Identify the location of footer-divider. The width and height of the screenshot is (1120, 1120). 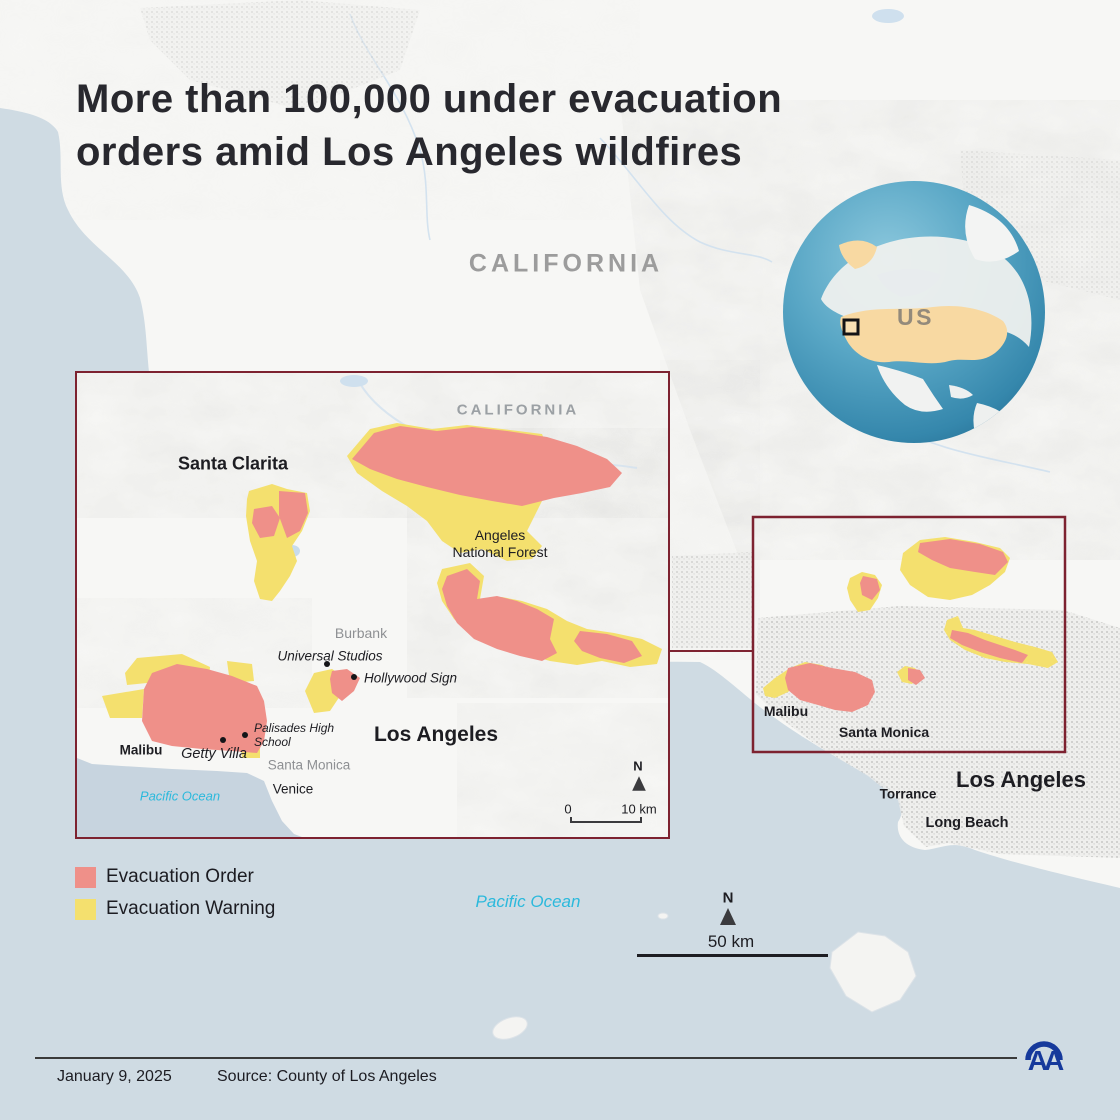
(526, 1058).